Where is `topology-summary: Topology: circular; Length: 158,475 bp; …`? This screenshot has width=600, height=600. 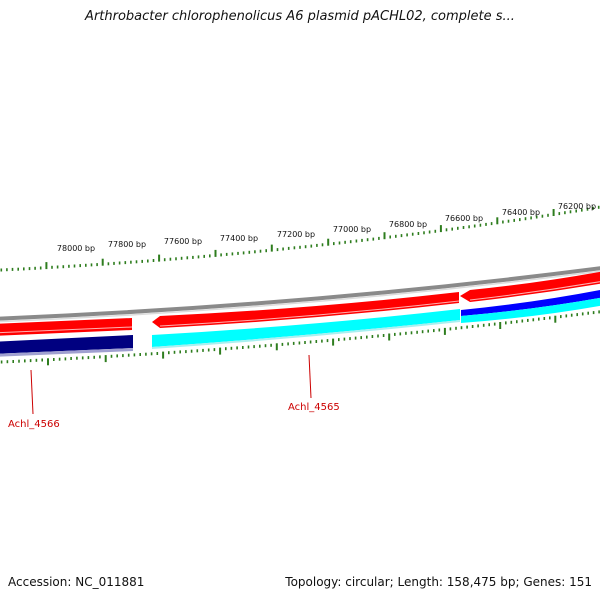 topology-summary: Topology: circular; Length: 158,475 bp; … is located at coordinates (438, 582).